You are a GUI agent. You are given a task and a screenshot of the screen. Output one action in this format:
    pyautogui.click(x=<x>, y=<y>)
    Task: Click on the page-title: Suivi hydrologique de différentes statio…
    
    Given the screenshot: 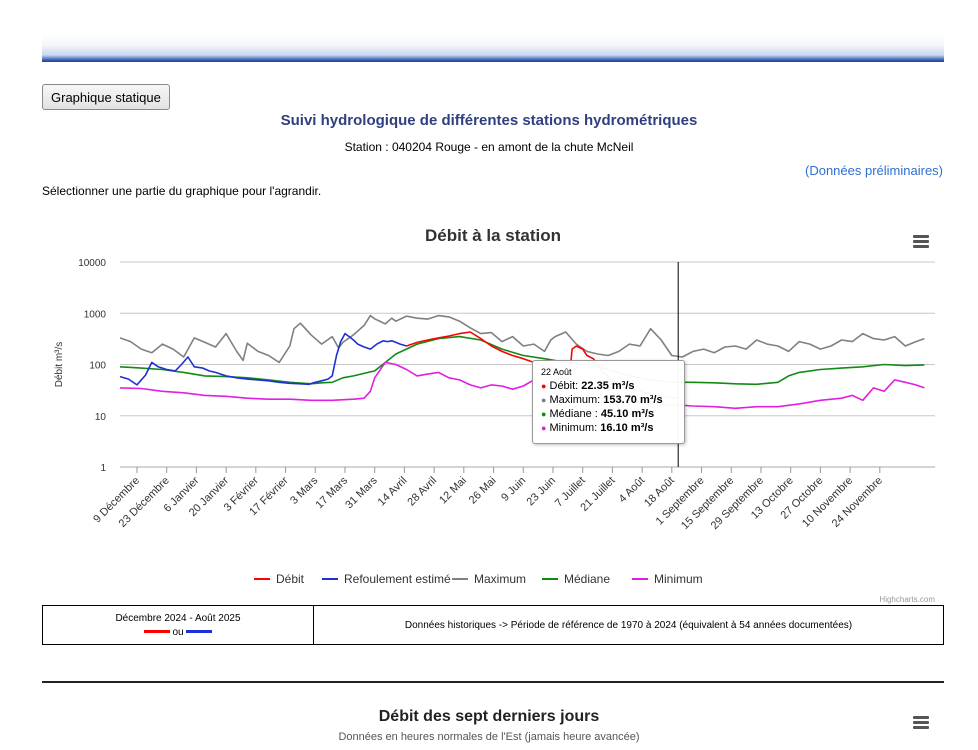 What is the action you would take?
    pyautogui.click(x=489, y=120)
    